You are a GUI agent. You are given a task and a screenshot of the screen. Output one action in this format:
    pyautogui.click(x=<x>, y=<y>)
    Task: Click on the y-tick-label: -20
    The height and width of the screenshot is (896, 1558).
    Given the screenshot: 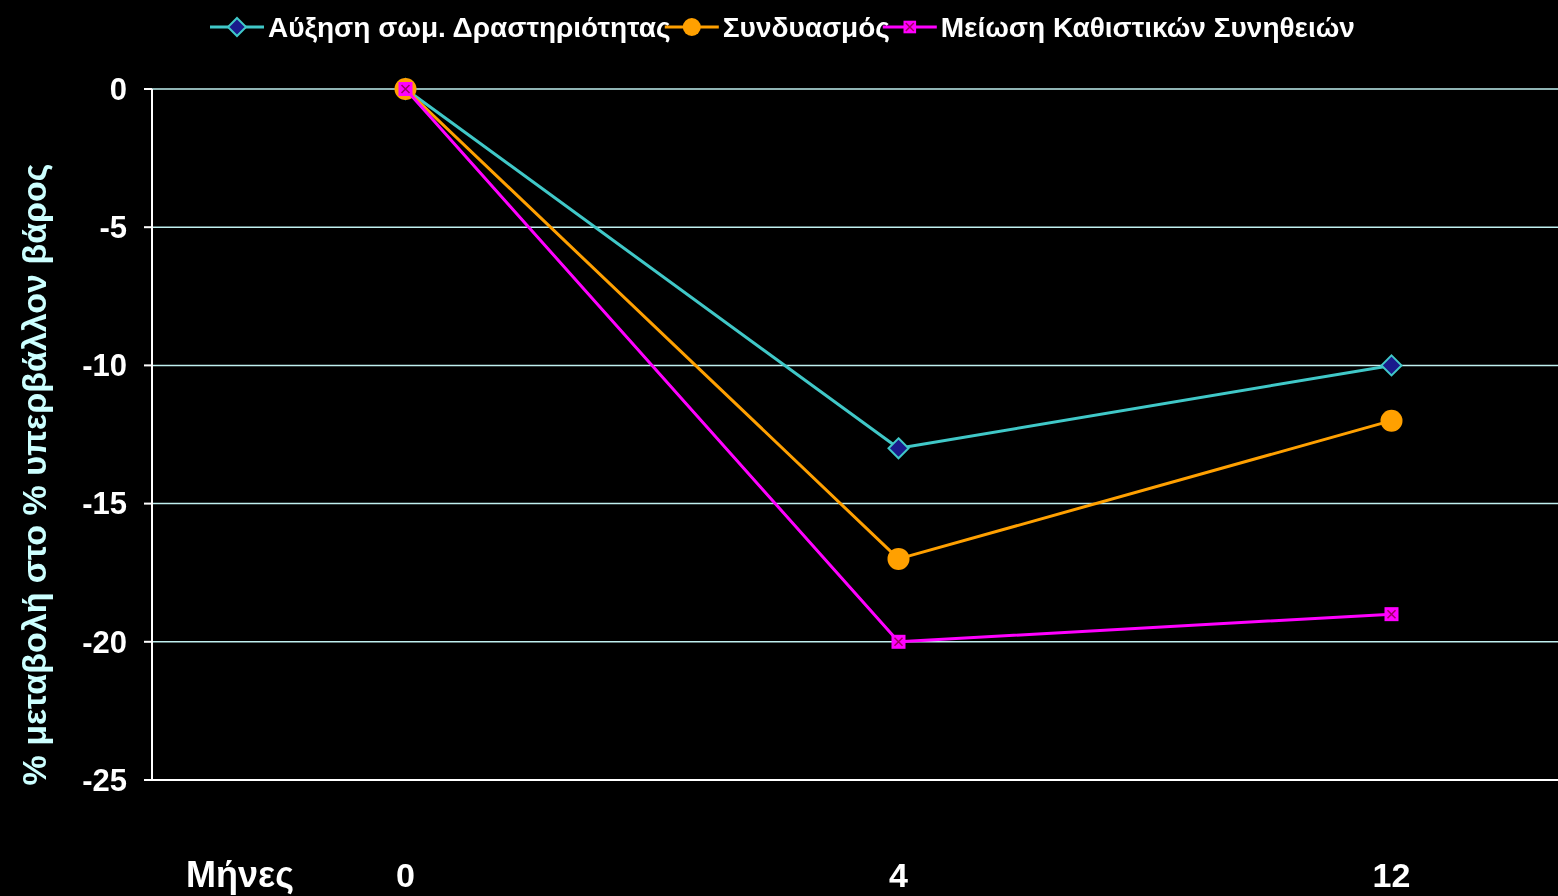 What is the action you would take?
    pyautogui.click(x=104, y=642)
    